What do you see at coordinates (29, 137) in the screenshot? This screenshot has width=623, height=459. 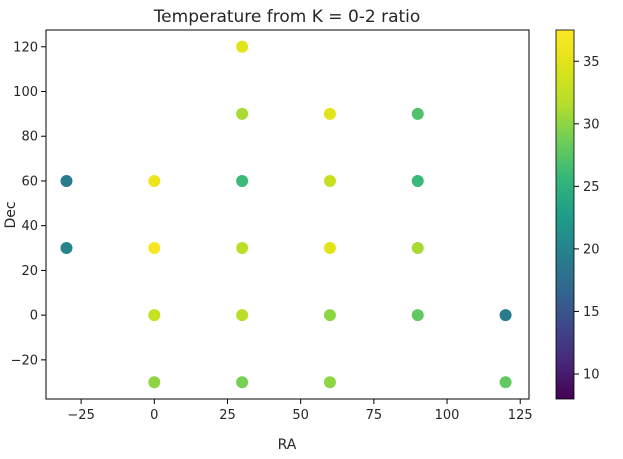 I see `y-tick-label: 80` at bounding box center [29, 137].